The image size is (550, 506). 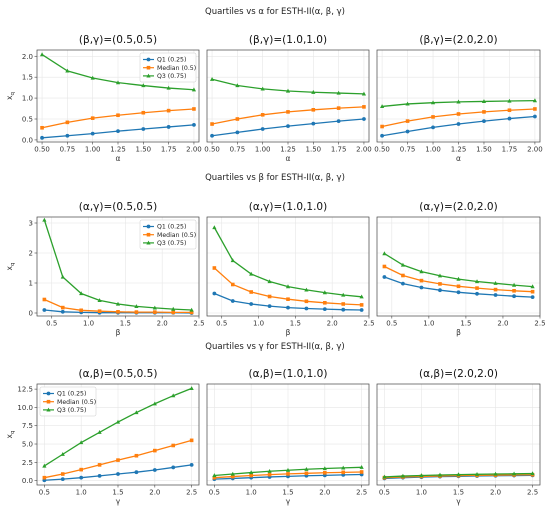 What do you see at coordinates (288, 40) in the screenshot?
I see `panel-title: (β,γ)=(1.0,1.0)` at bounding box center [288, 40].